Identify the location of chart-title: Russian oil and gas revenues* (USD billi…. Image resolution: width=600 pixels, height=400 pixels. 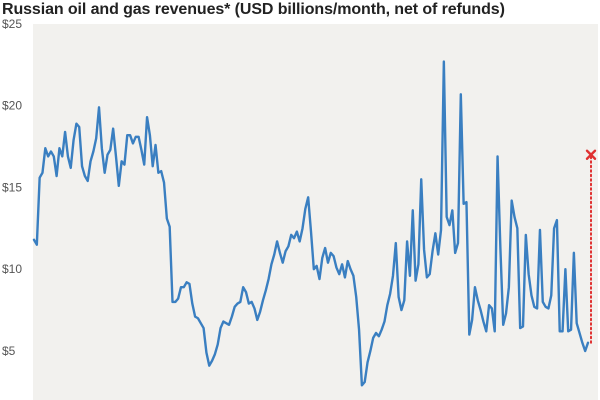
(253, 9).